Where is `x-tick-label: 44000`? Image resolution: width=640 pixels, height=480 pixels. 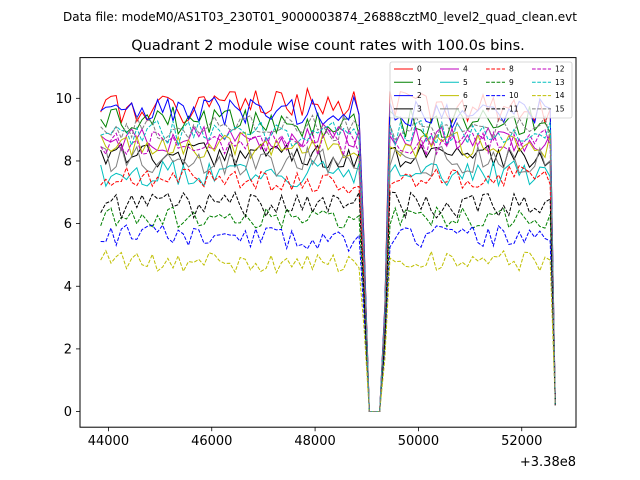
x-tick-label: 44000 is located at coordinates (108, 441).